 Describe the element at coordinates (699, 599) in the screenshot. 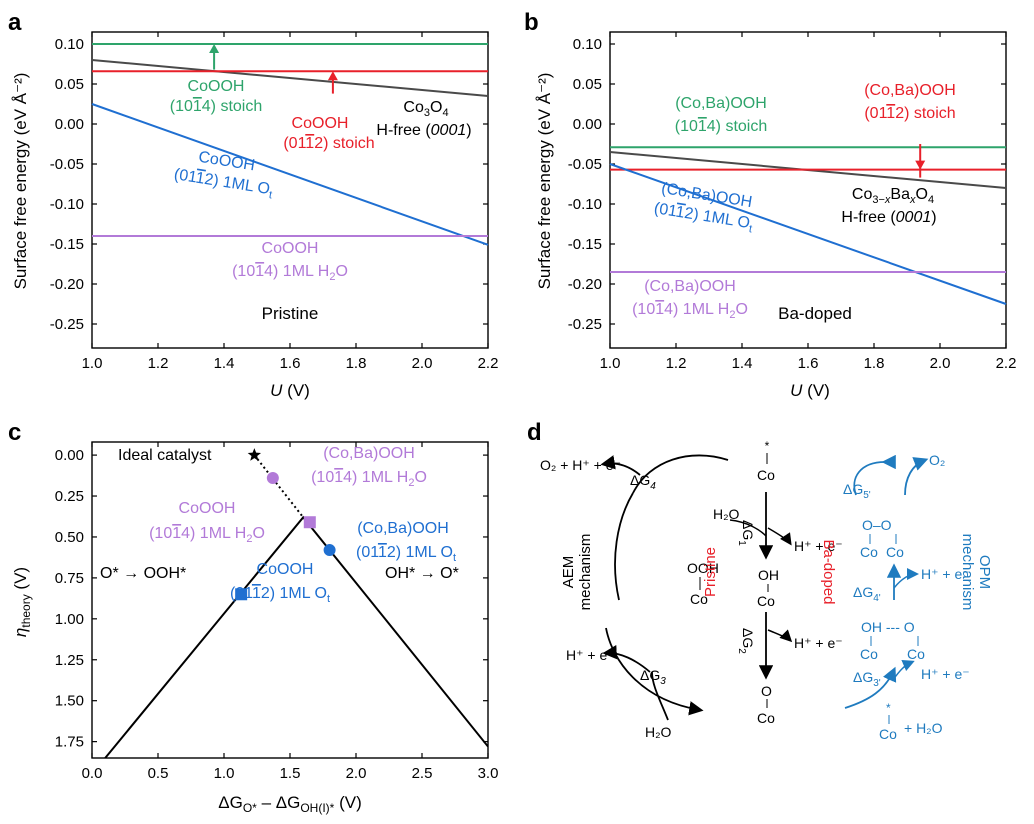

I see `d-ooh-co: Co` at that location.